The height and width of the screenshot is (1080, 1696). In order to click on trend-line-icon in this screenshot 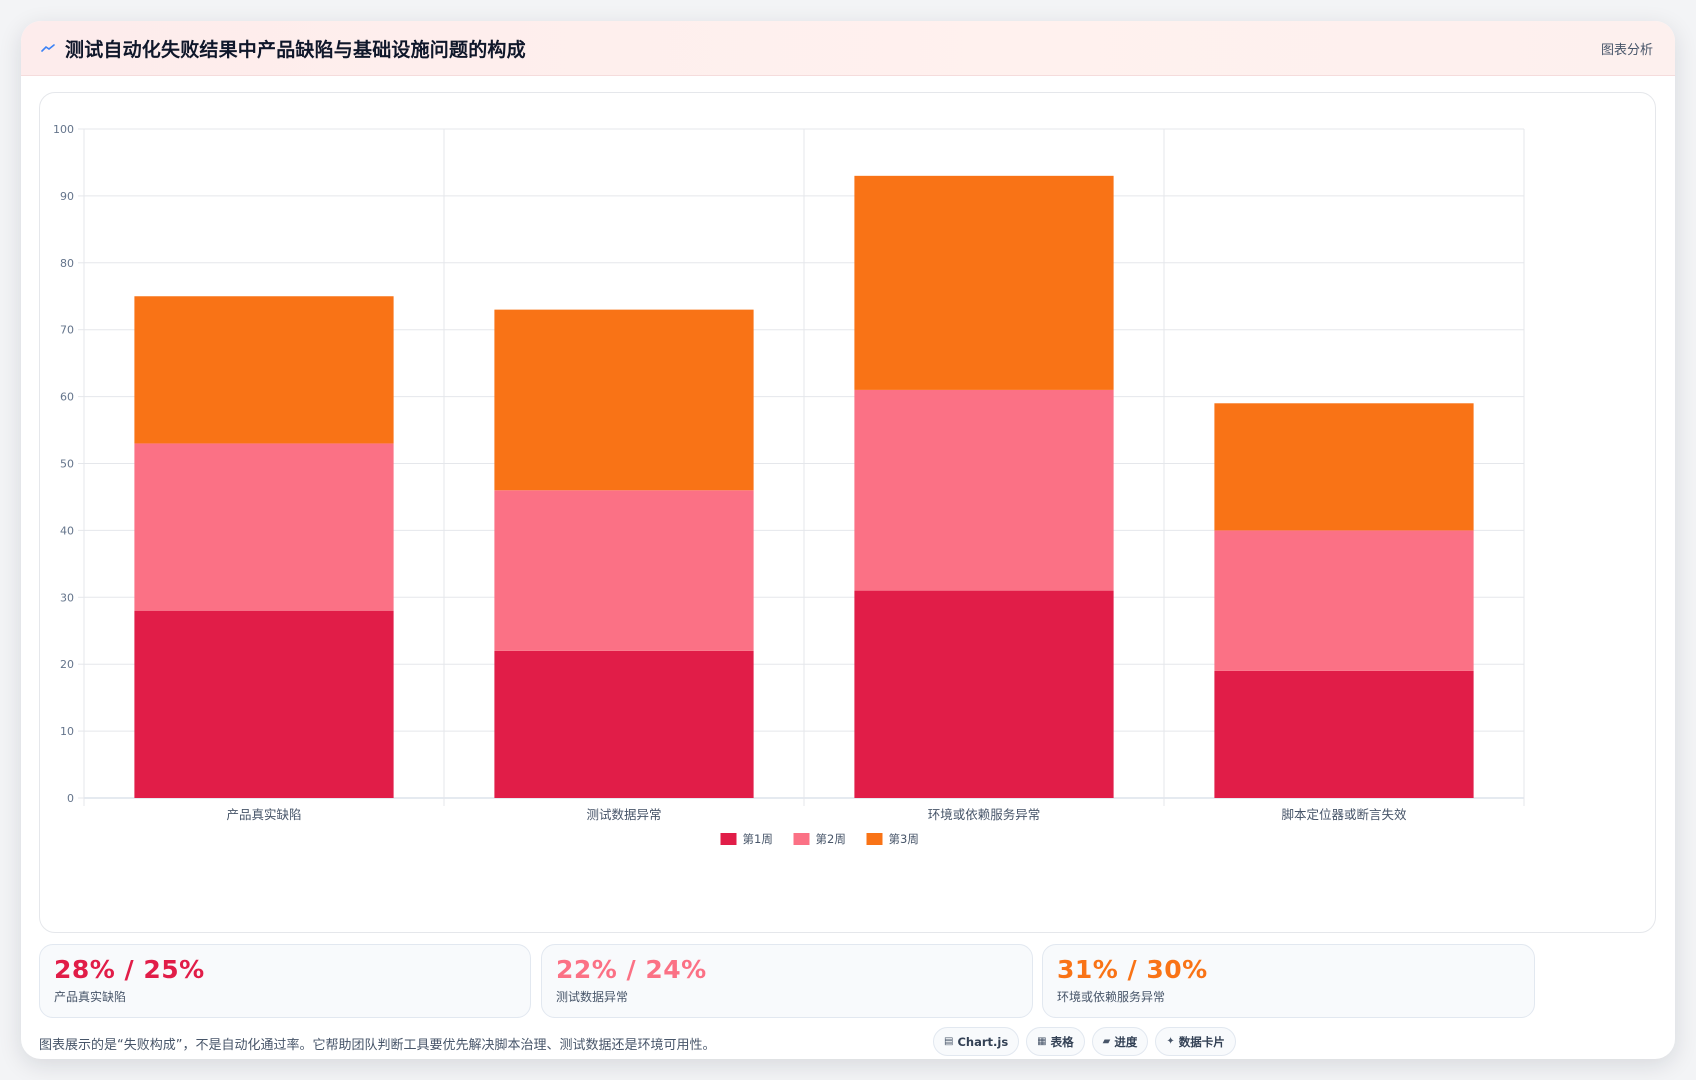, I will do `click(48, 48)`.